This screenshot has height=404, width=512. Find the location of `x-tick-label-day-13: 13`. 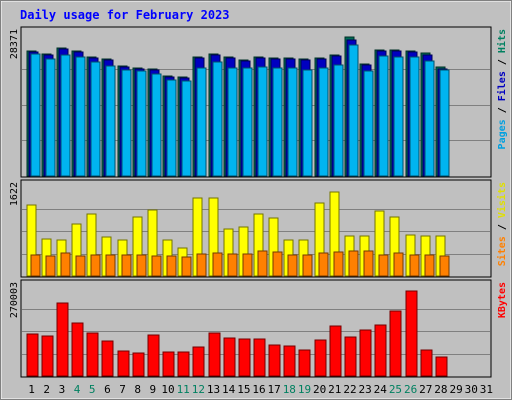

x-tick-label-day-13: 13 is located at coordinates (213, 389).